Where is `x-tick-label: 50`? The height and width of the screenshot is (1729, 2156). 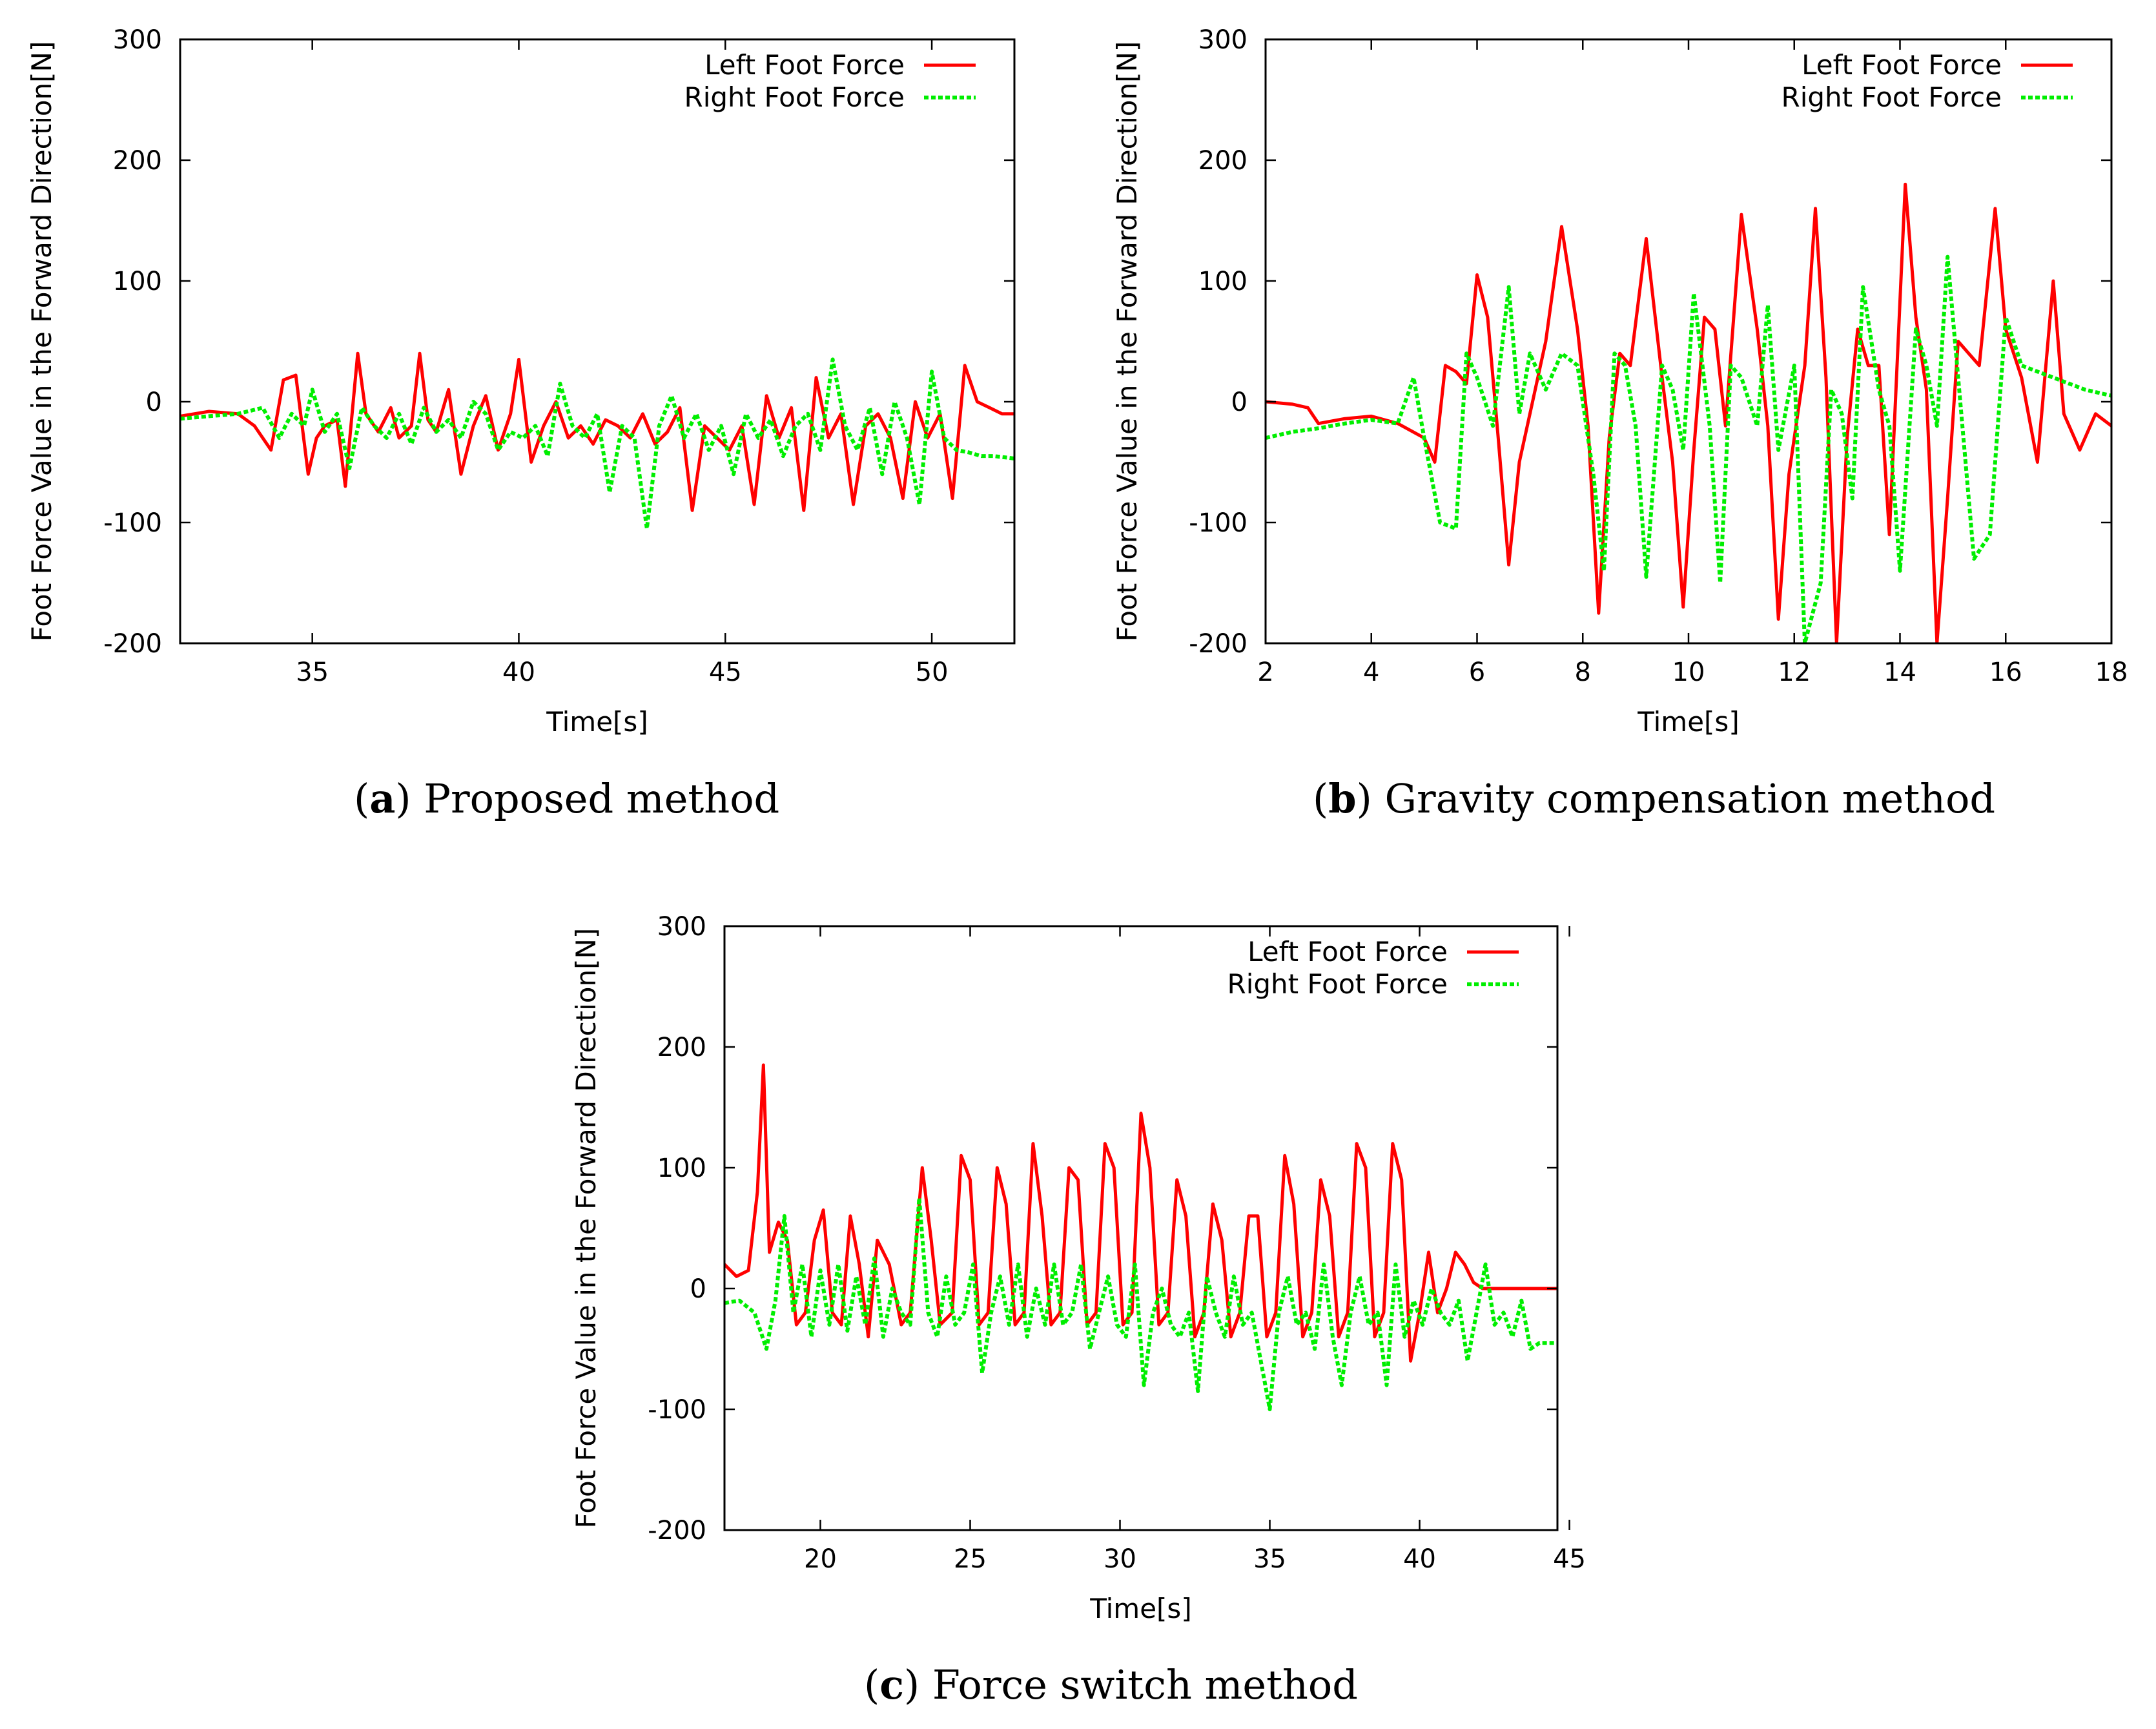
x-tick-label: 50 is located at coordinates (933, 672).